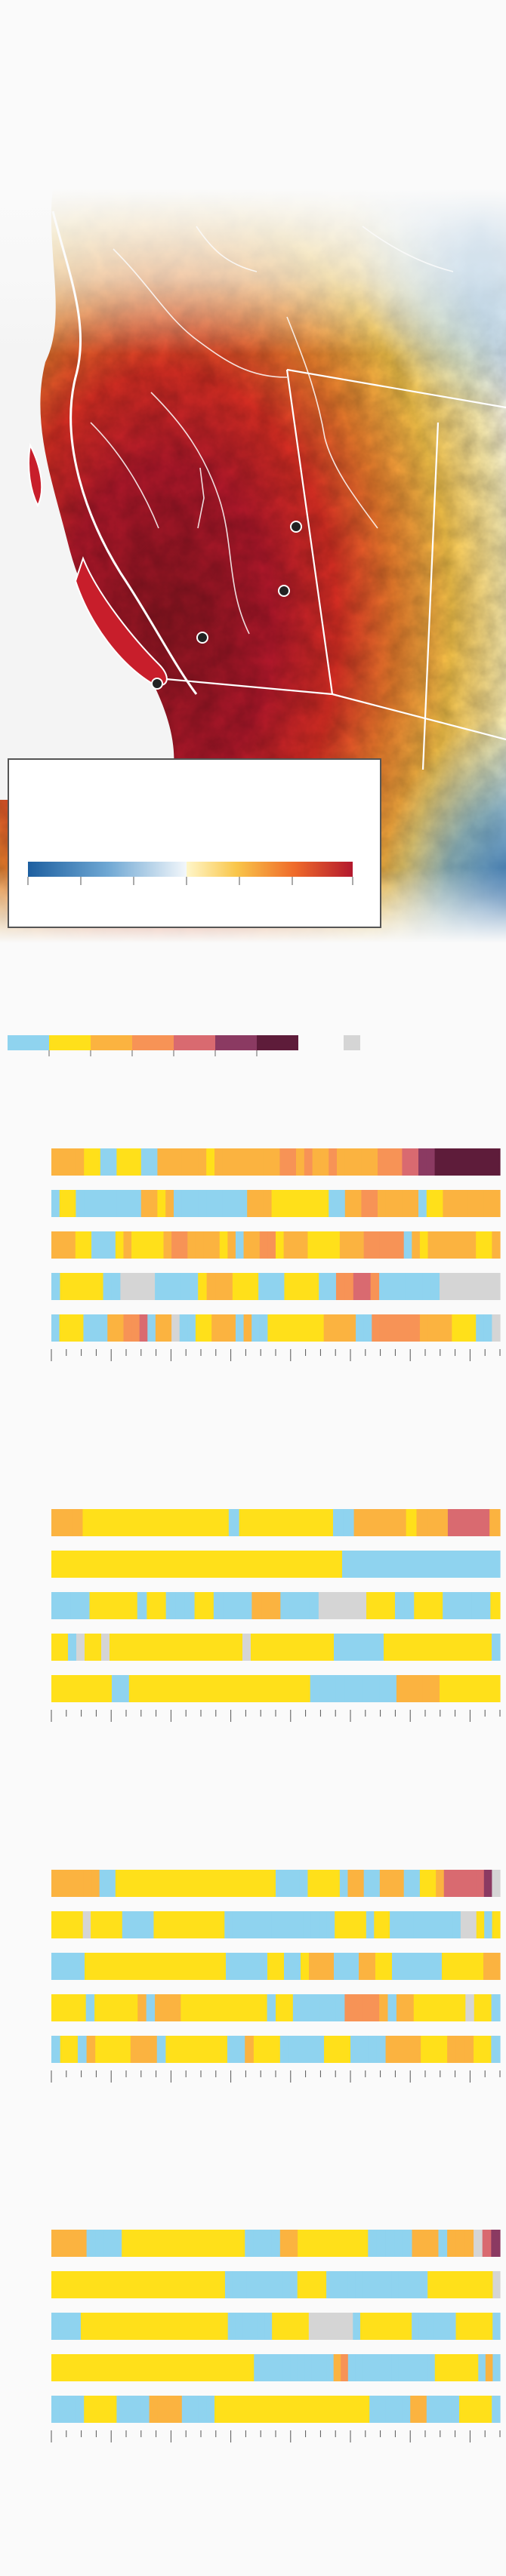  I want to click on legend-swatch-very-unhealthy, so click(194, 1042).